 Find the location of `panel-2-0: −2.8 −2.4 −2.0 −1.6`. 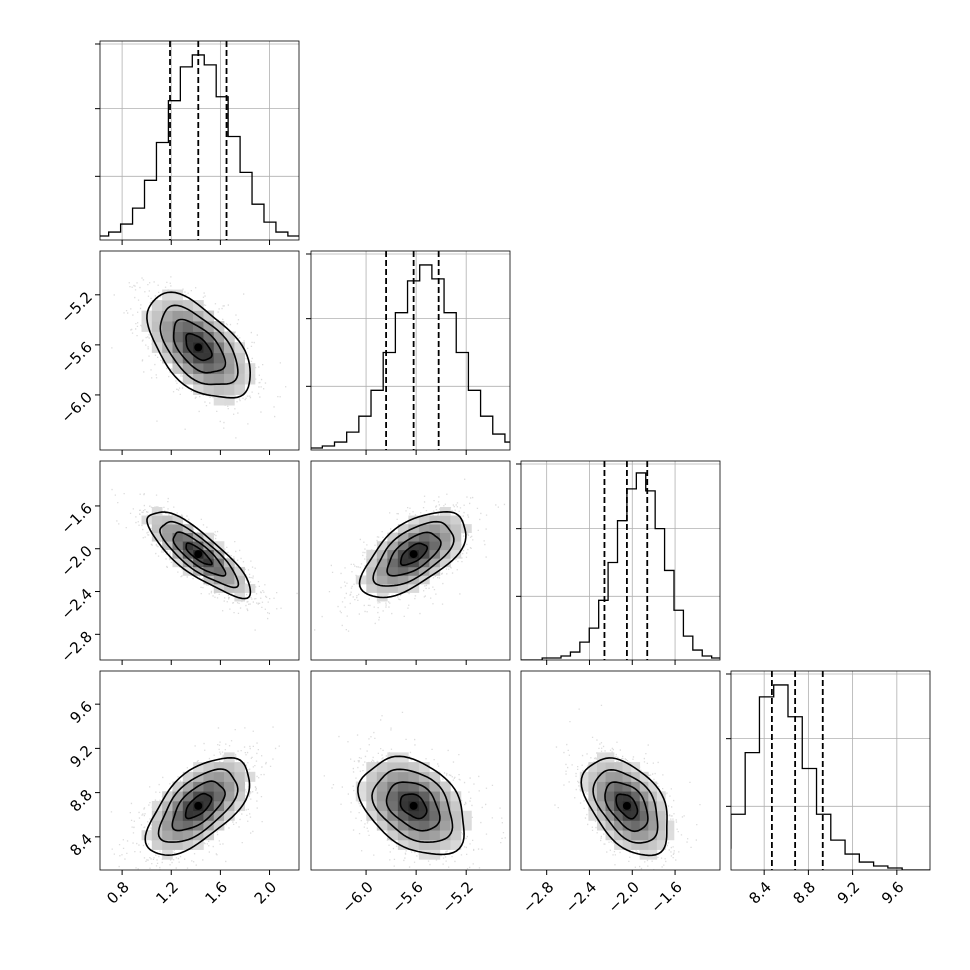

panel-2-0: −2.8 −2.4 −2.0 −1.6 is located at coordinates (179, 563).